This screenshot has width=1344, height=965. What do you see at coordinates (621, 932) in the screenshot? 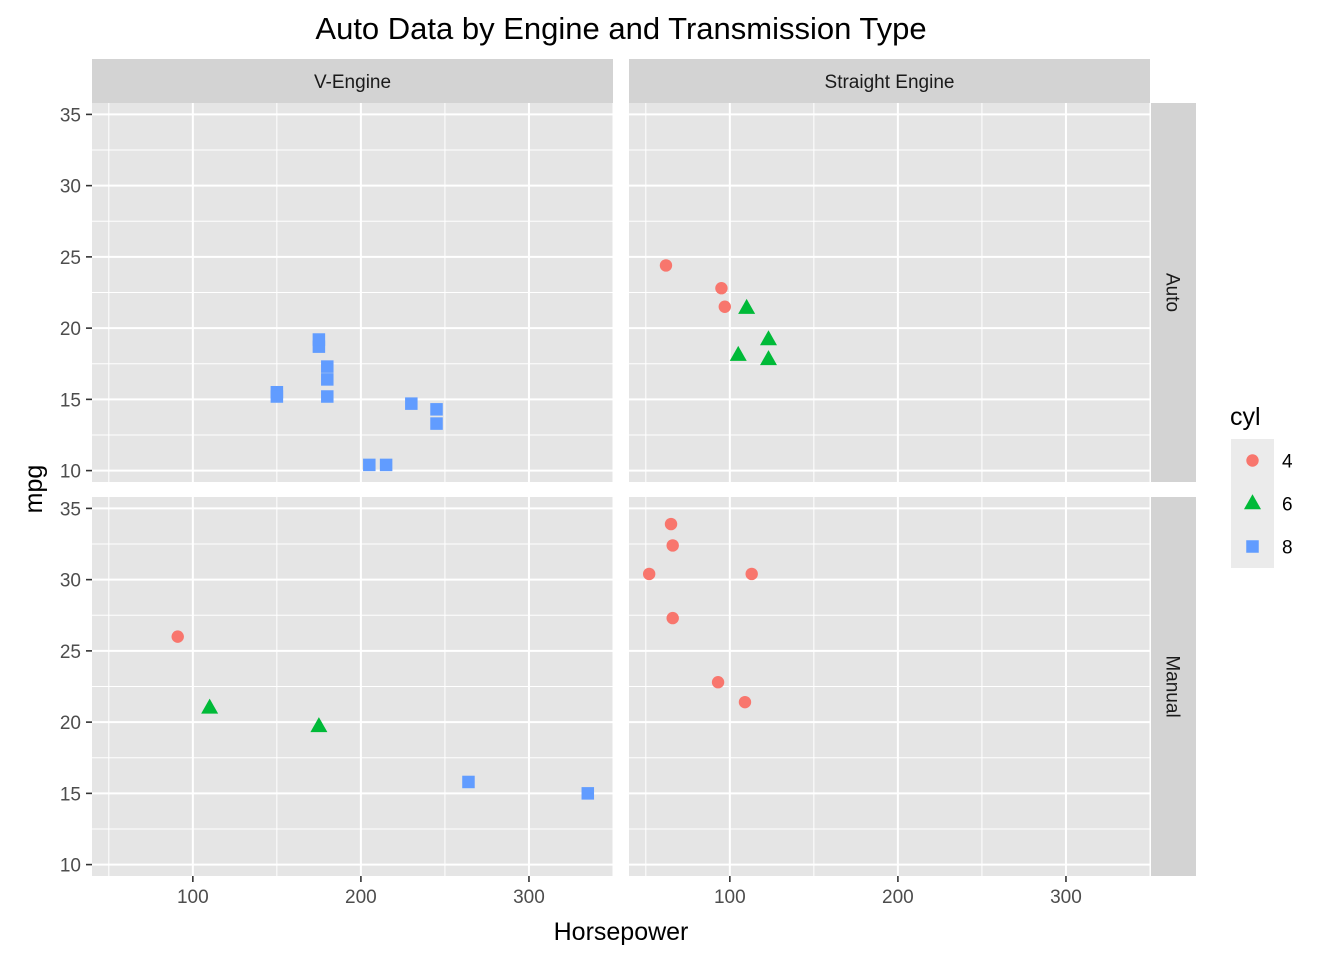
I see `x-axis-title: Horsepower` at bounding box center [621, 932].